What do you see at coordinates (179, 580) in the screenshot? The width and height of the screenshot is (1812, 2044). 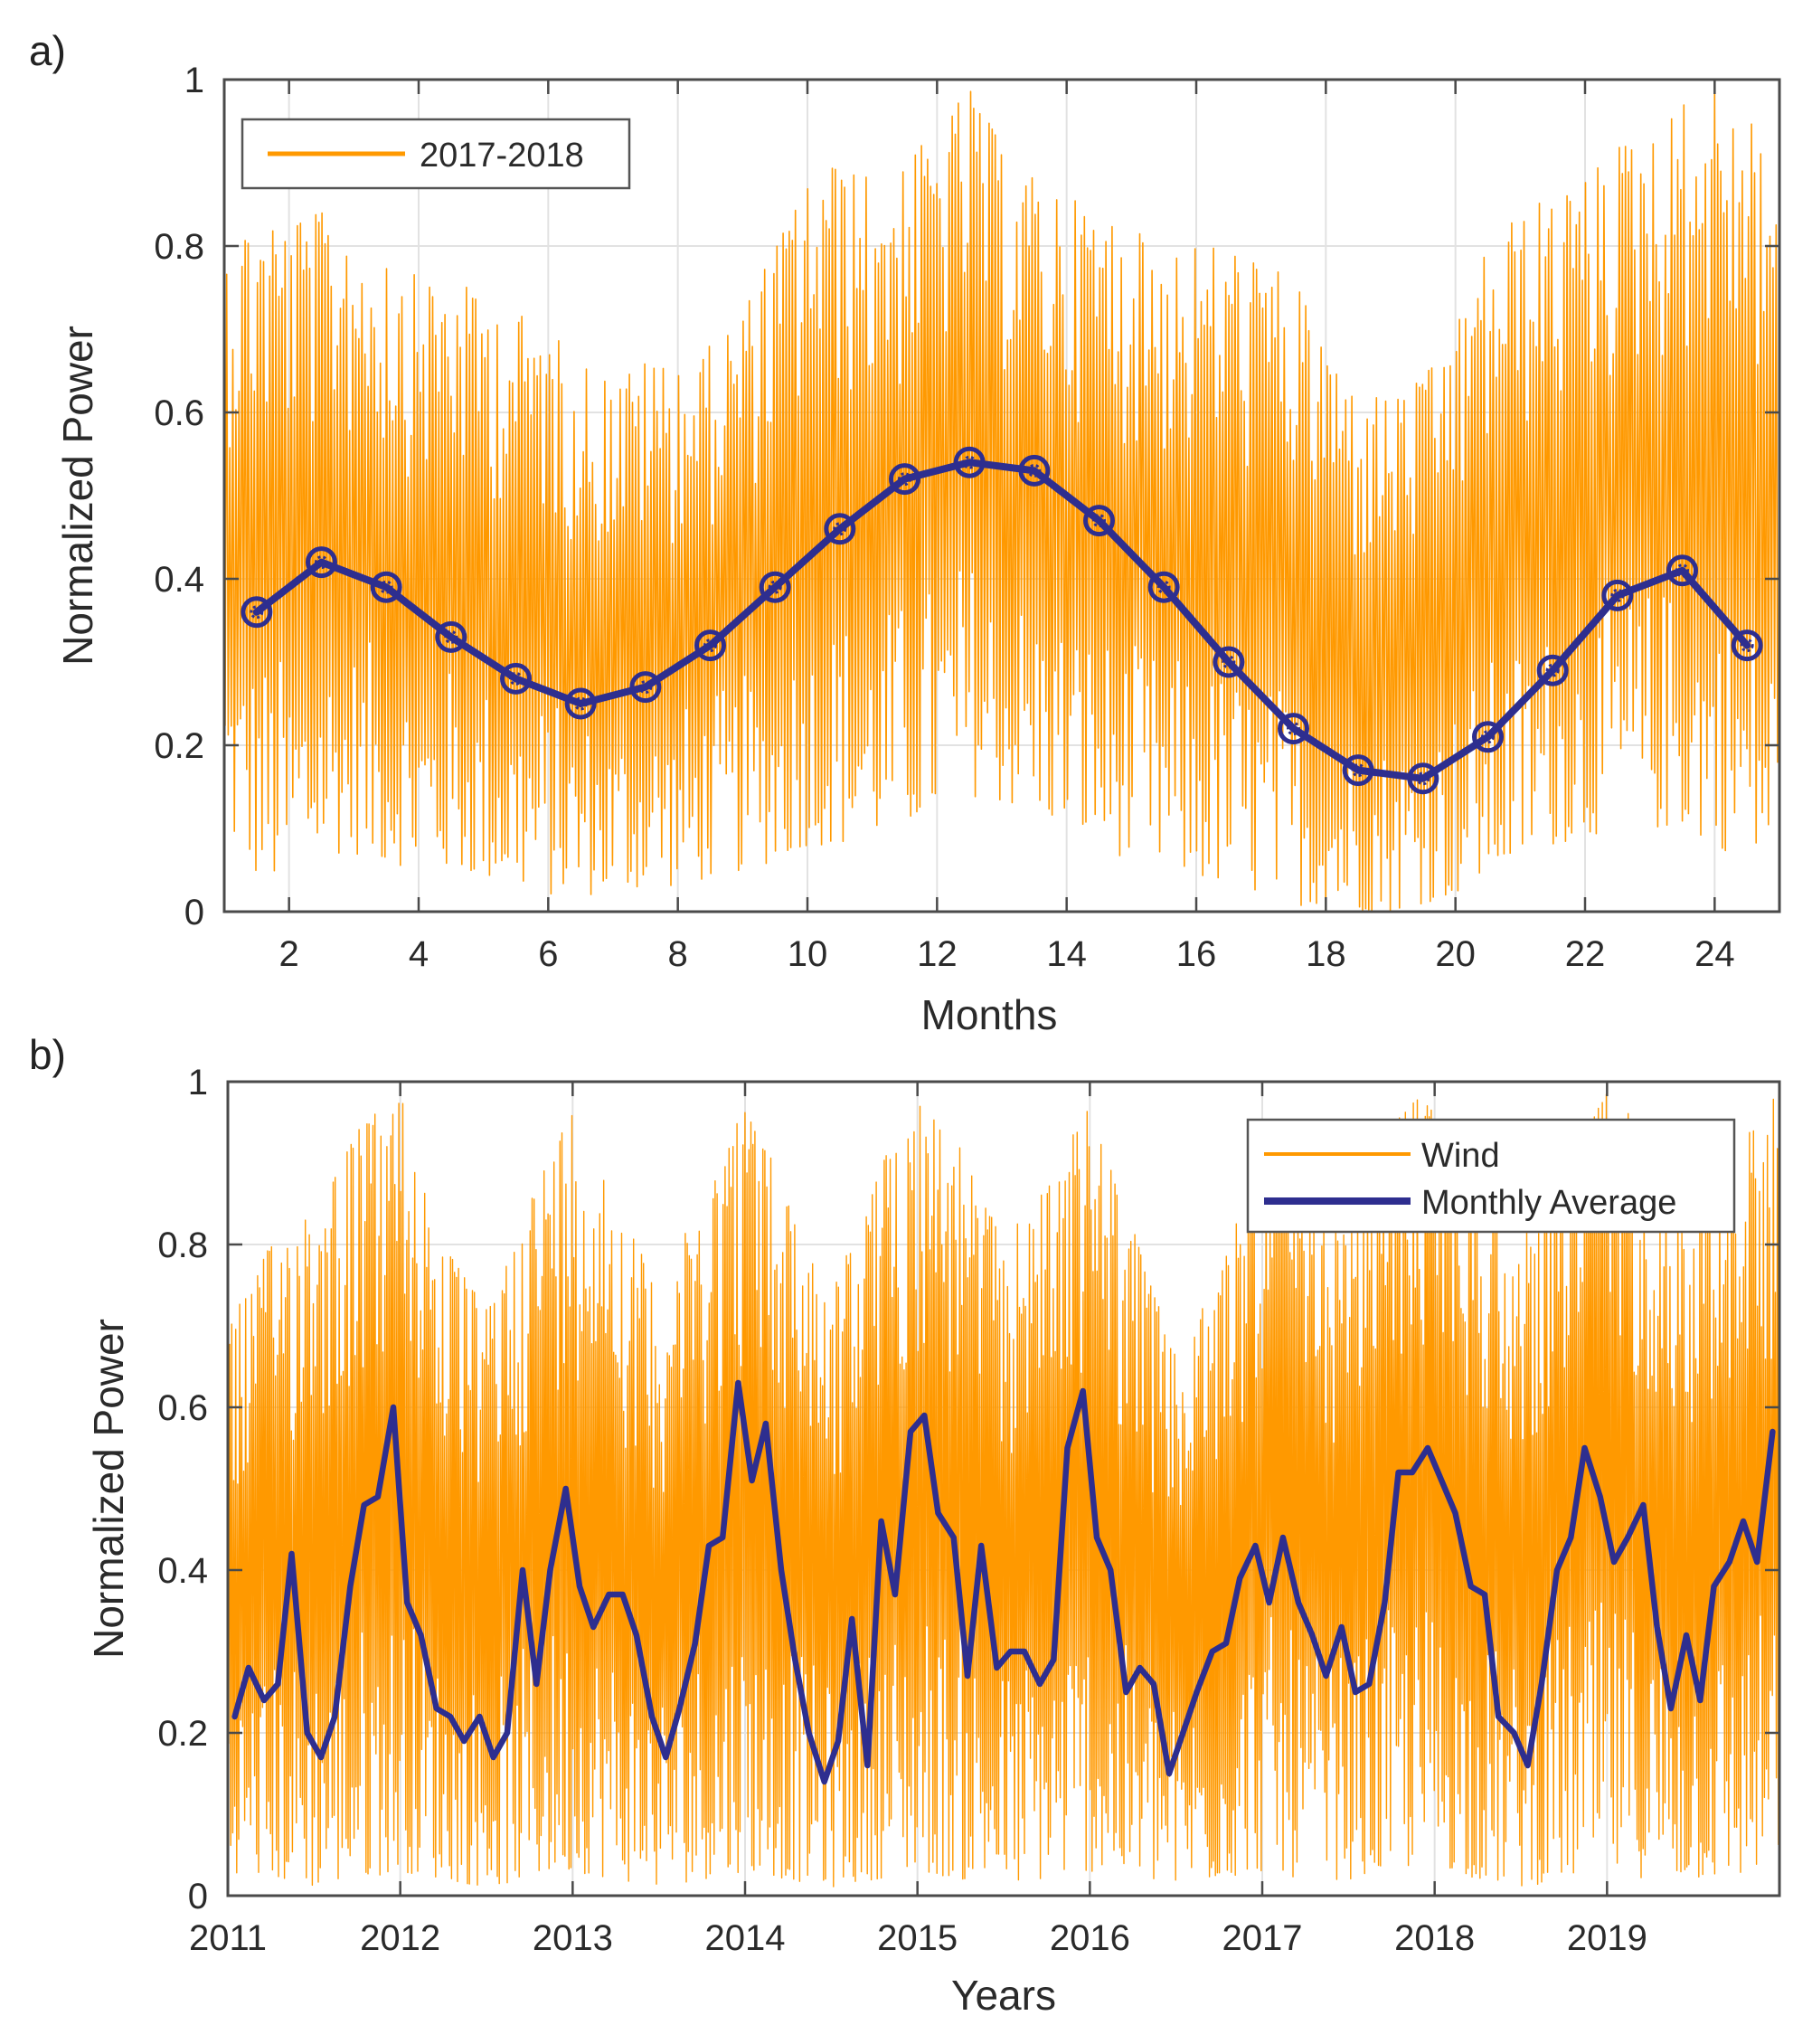 I see `a-ytick-label-2: 0.4` at bounding box center [179, 580].